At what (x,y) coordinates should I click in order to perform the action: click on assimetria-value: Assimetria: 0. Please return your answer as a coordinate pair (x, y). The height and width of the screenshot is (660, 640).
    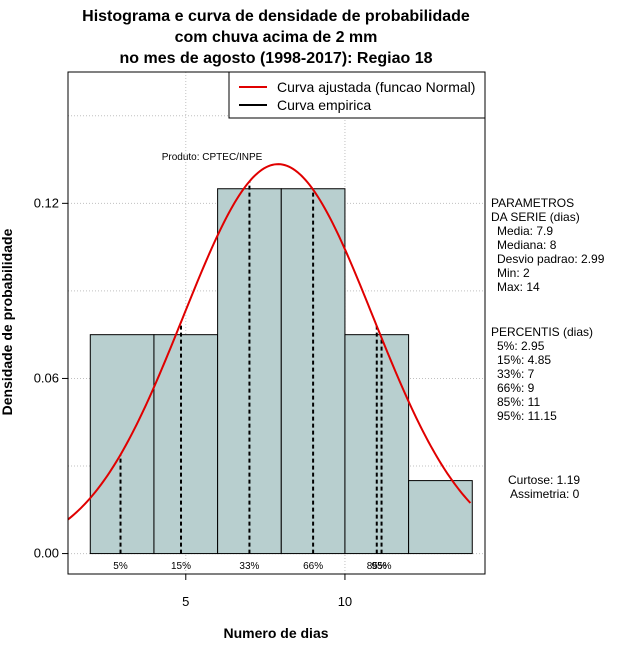
    Looking at the image, I should click on (545, 494).